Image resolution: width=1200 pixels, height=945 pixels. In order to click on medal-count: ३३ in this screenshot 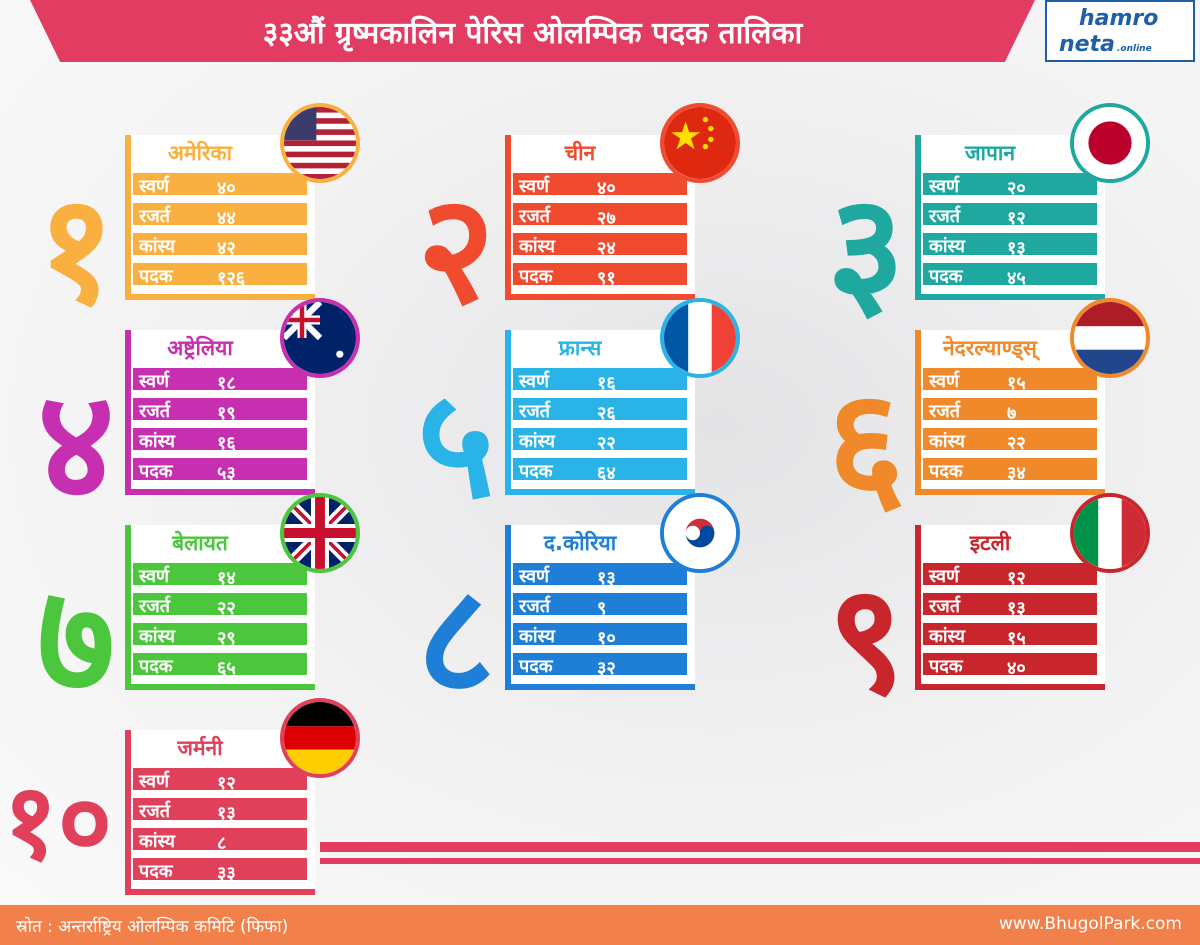, I will do `click(226, 873)`.